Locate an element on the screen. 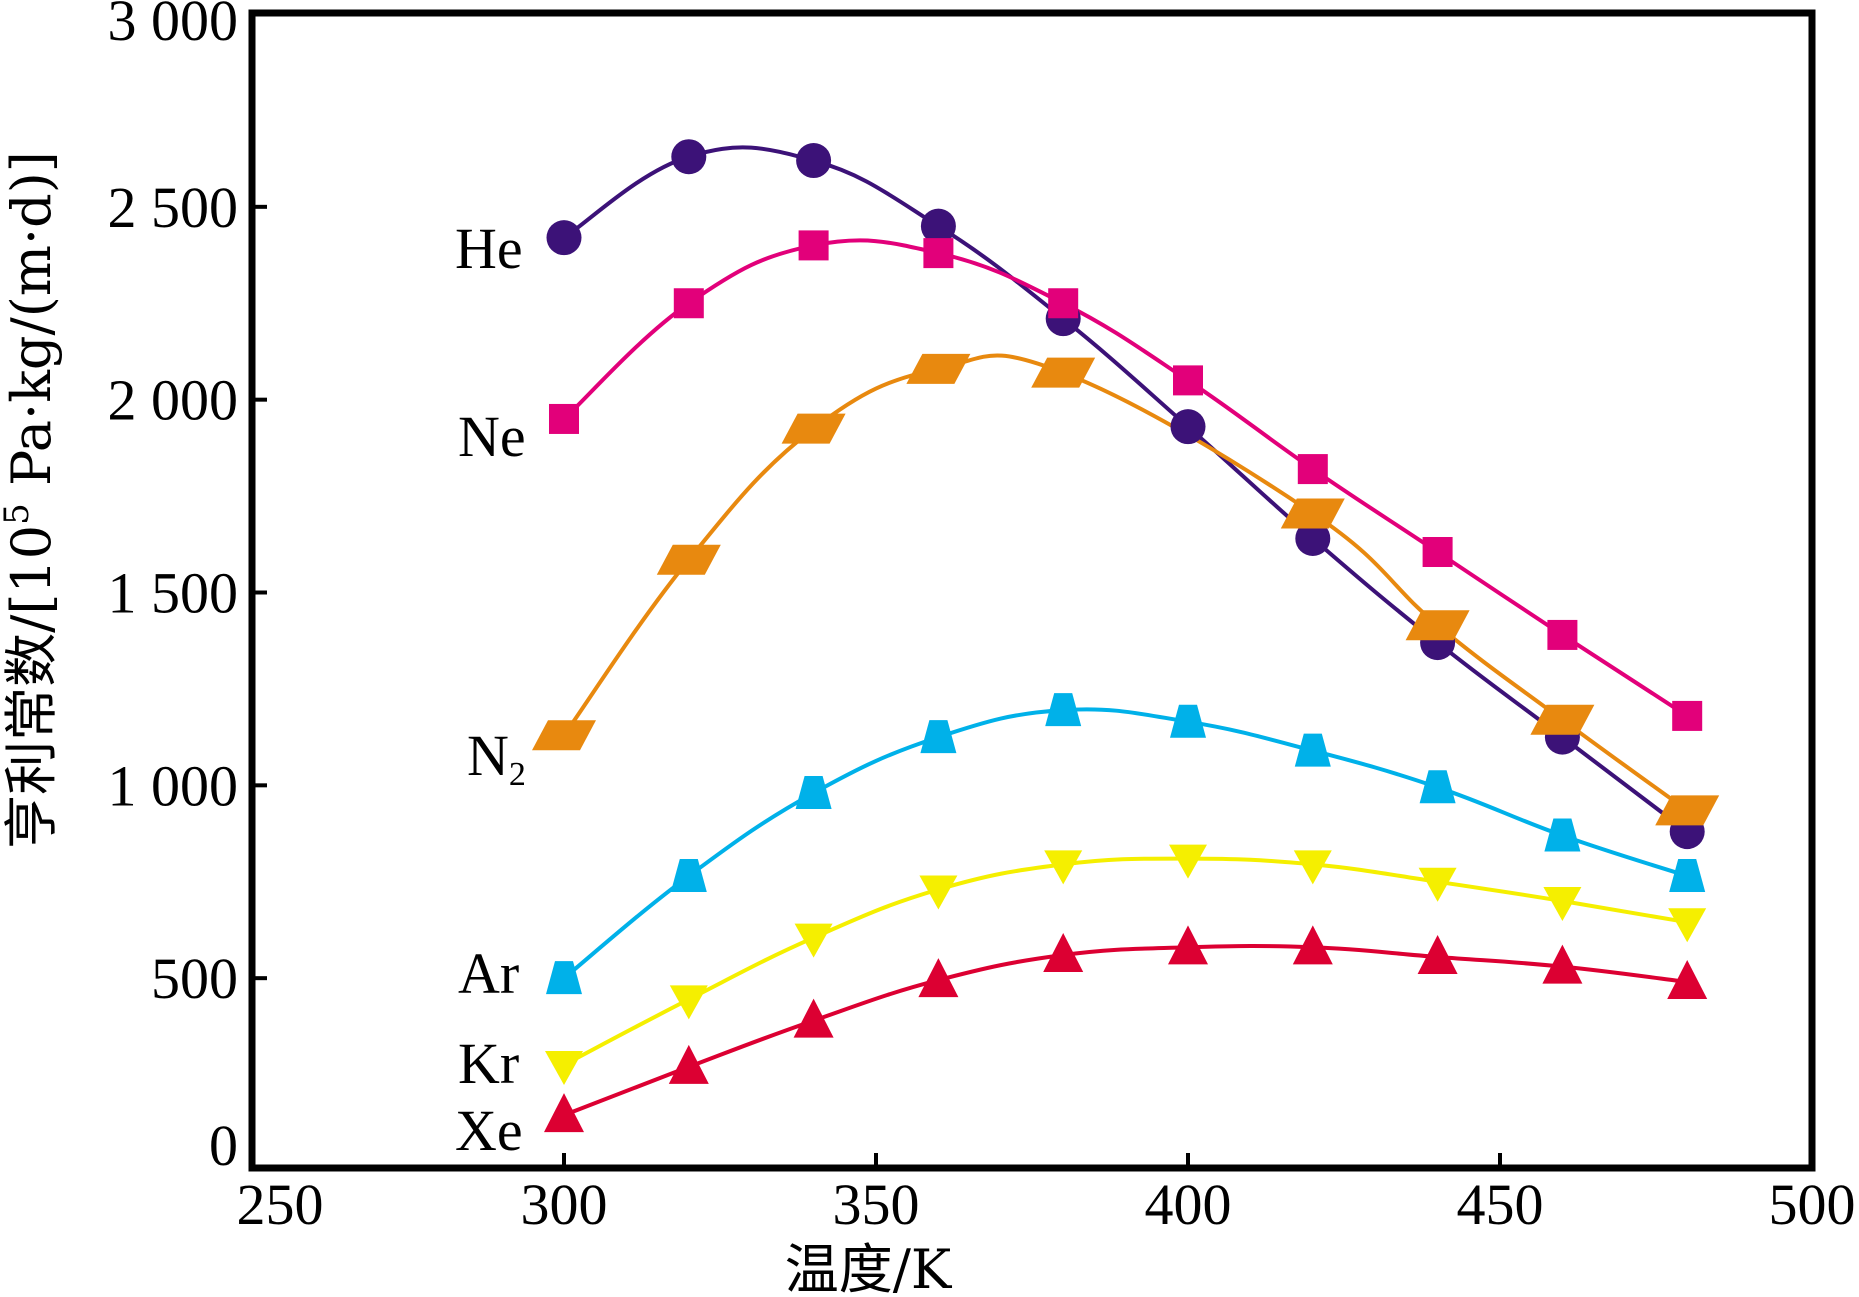 The height and width of the screenshot is (1297, 1859). y-tick-label: 3 000 is located at coordinates (173, 26).